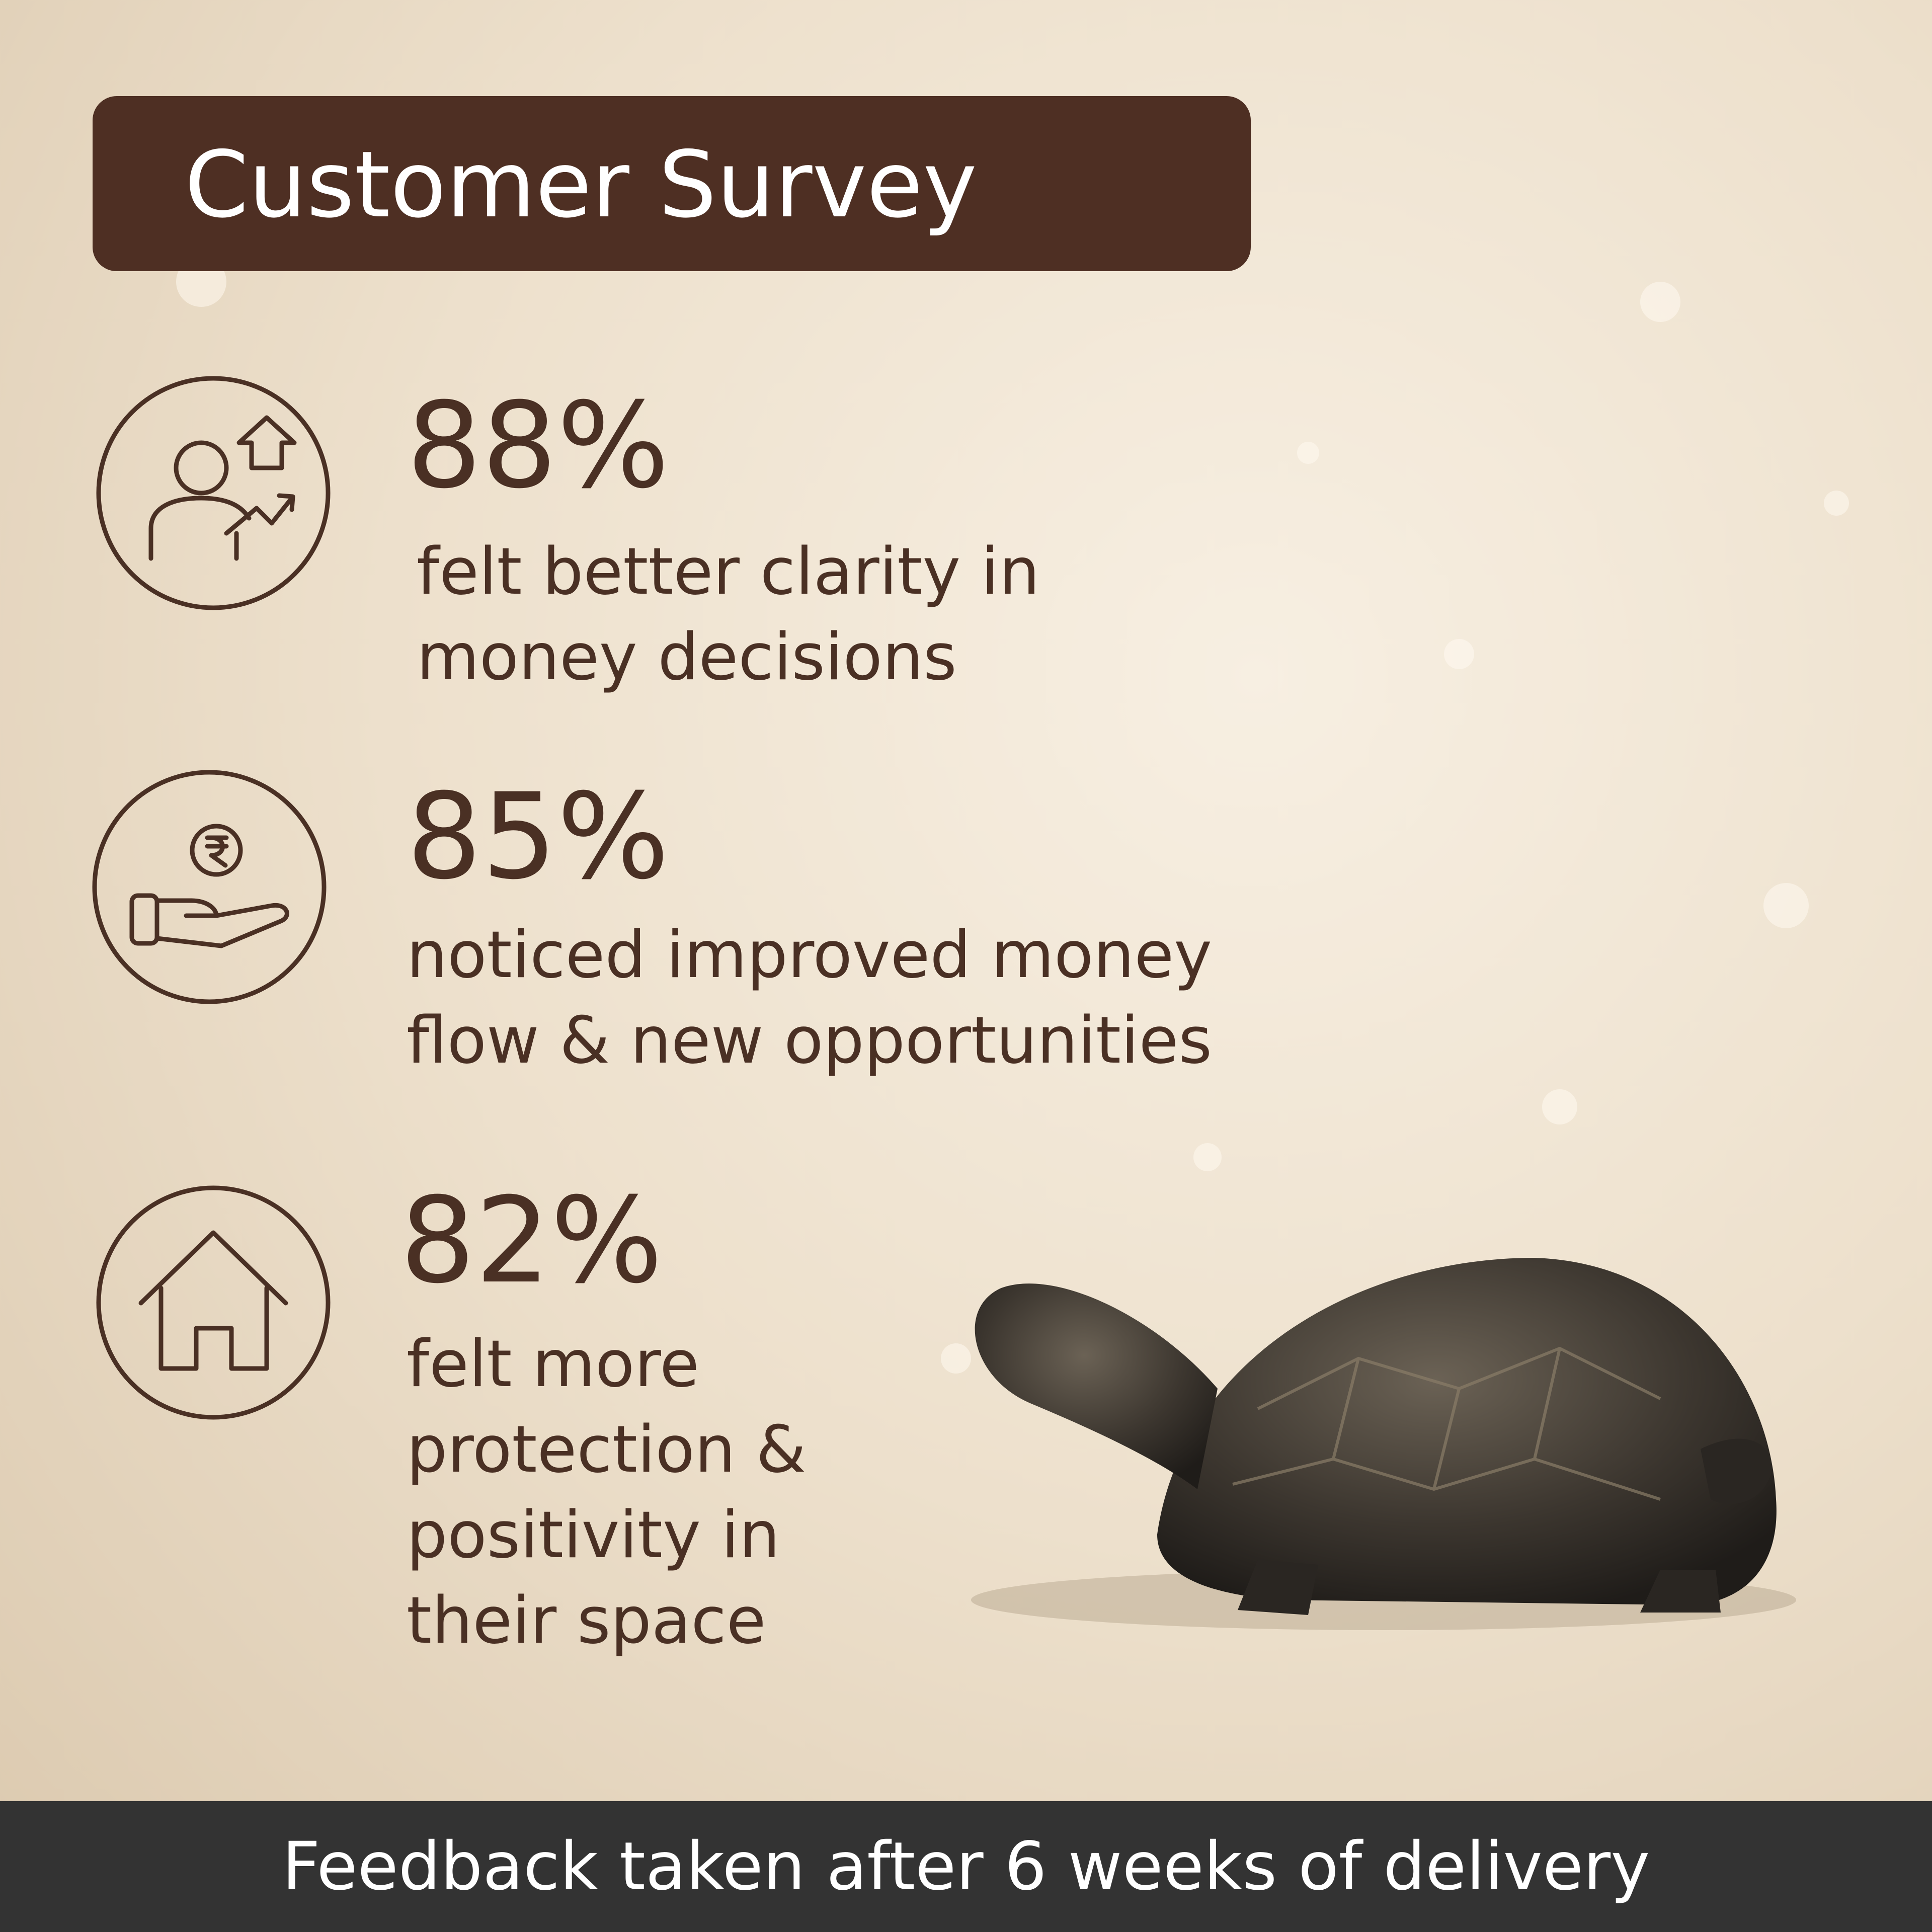  What do you see at coordinates (553, 1365) in the screenshot?
I see `stat-description: felt more` at bounding box center [553, 1365].